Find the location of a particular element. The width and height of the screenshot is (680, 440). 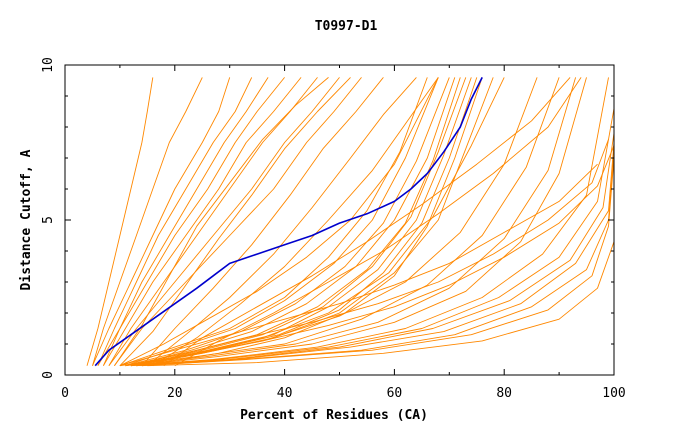

y-tick-label: 5 is located at coordinates (48, 220).